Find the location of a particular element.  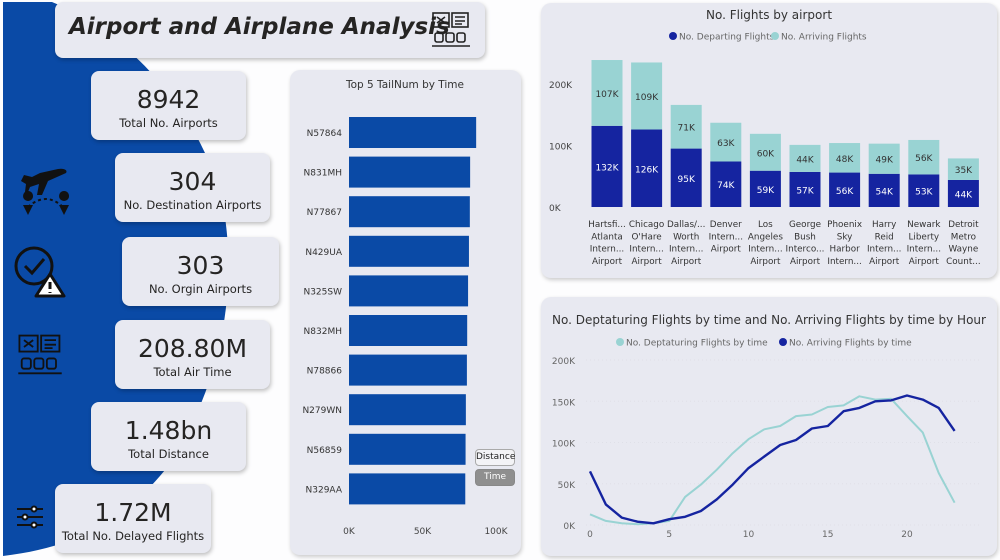

category-label: N429UA is located at coordinates (323, 253).